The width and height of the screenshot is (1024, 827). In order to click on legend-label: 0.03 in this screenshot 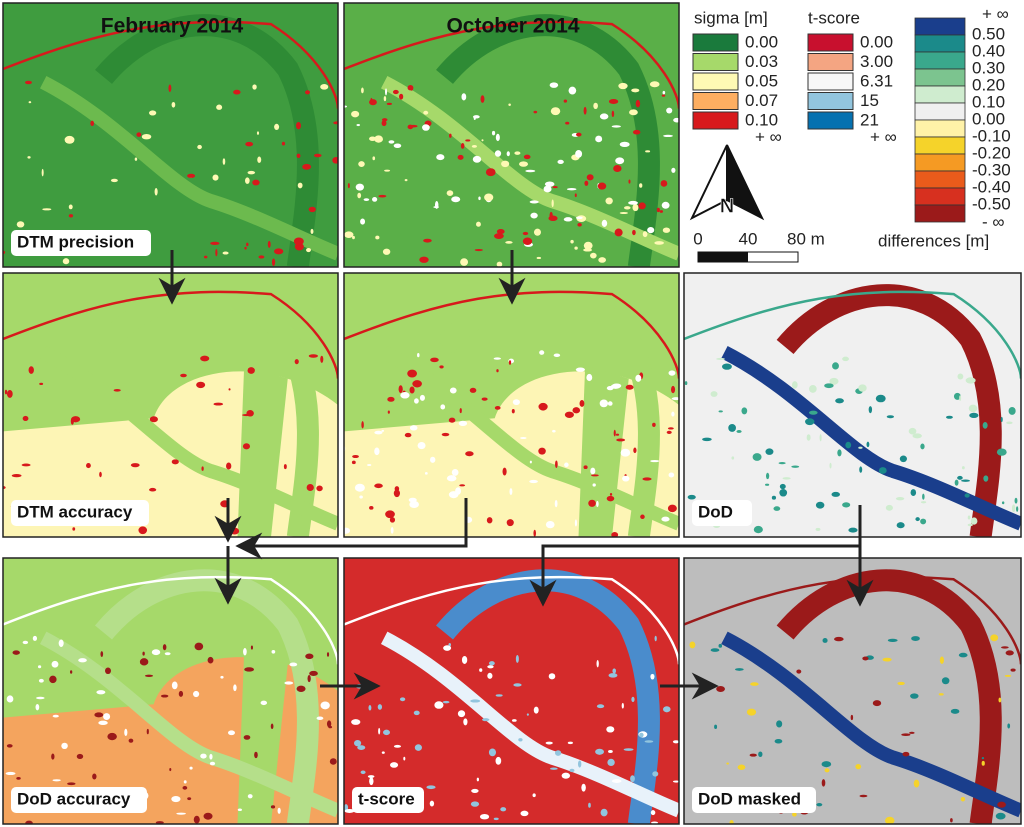, I will do `click(761, 61)`.